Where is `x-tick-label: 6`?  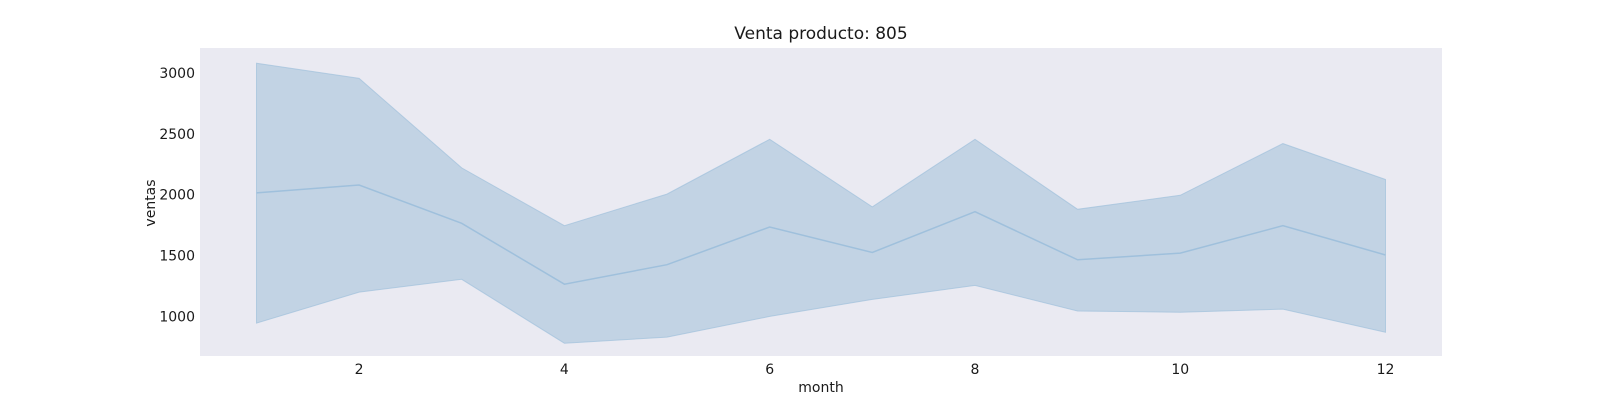
x-tick-label: 6 is located at coordinates (769, 370).